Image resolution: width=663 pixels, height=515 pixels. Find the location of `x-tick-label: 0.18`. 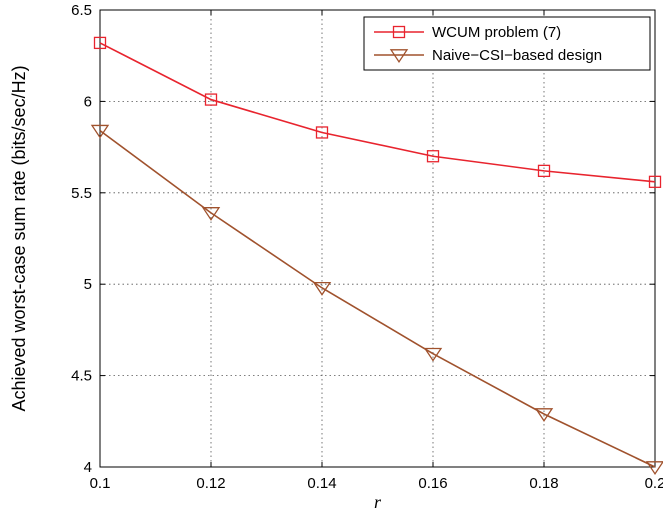

x-tick-label: 0.18 is located at coordinates (543, 483).